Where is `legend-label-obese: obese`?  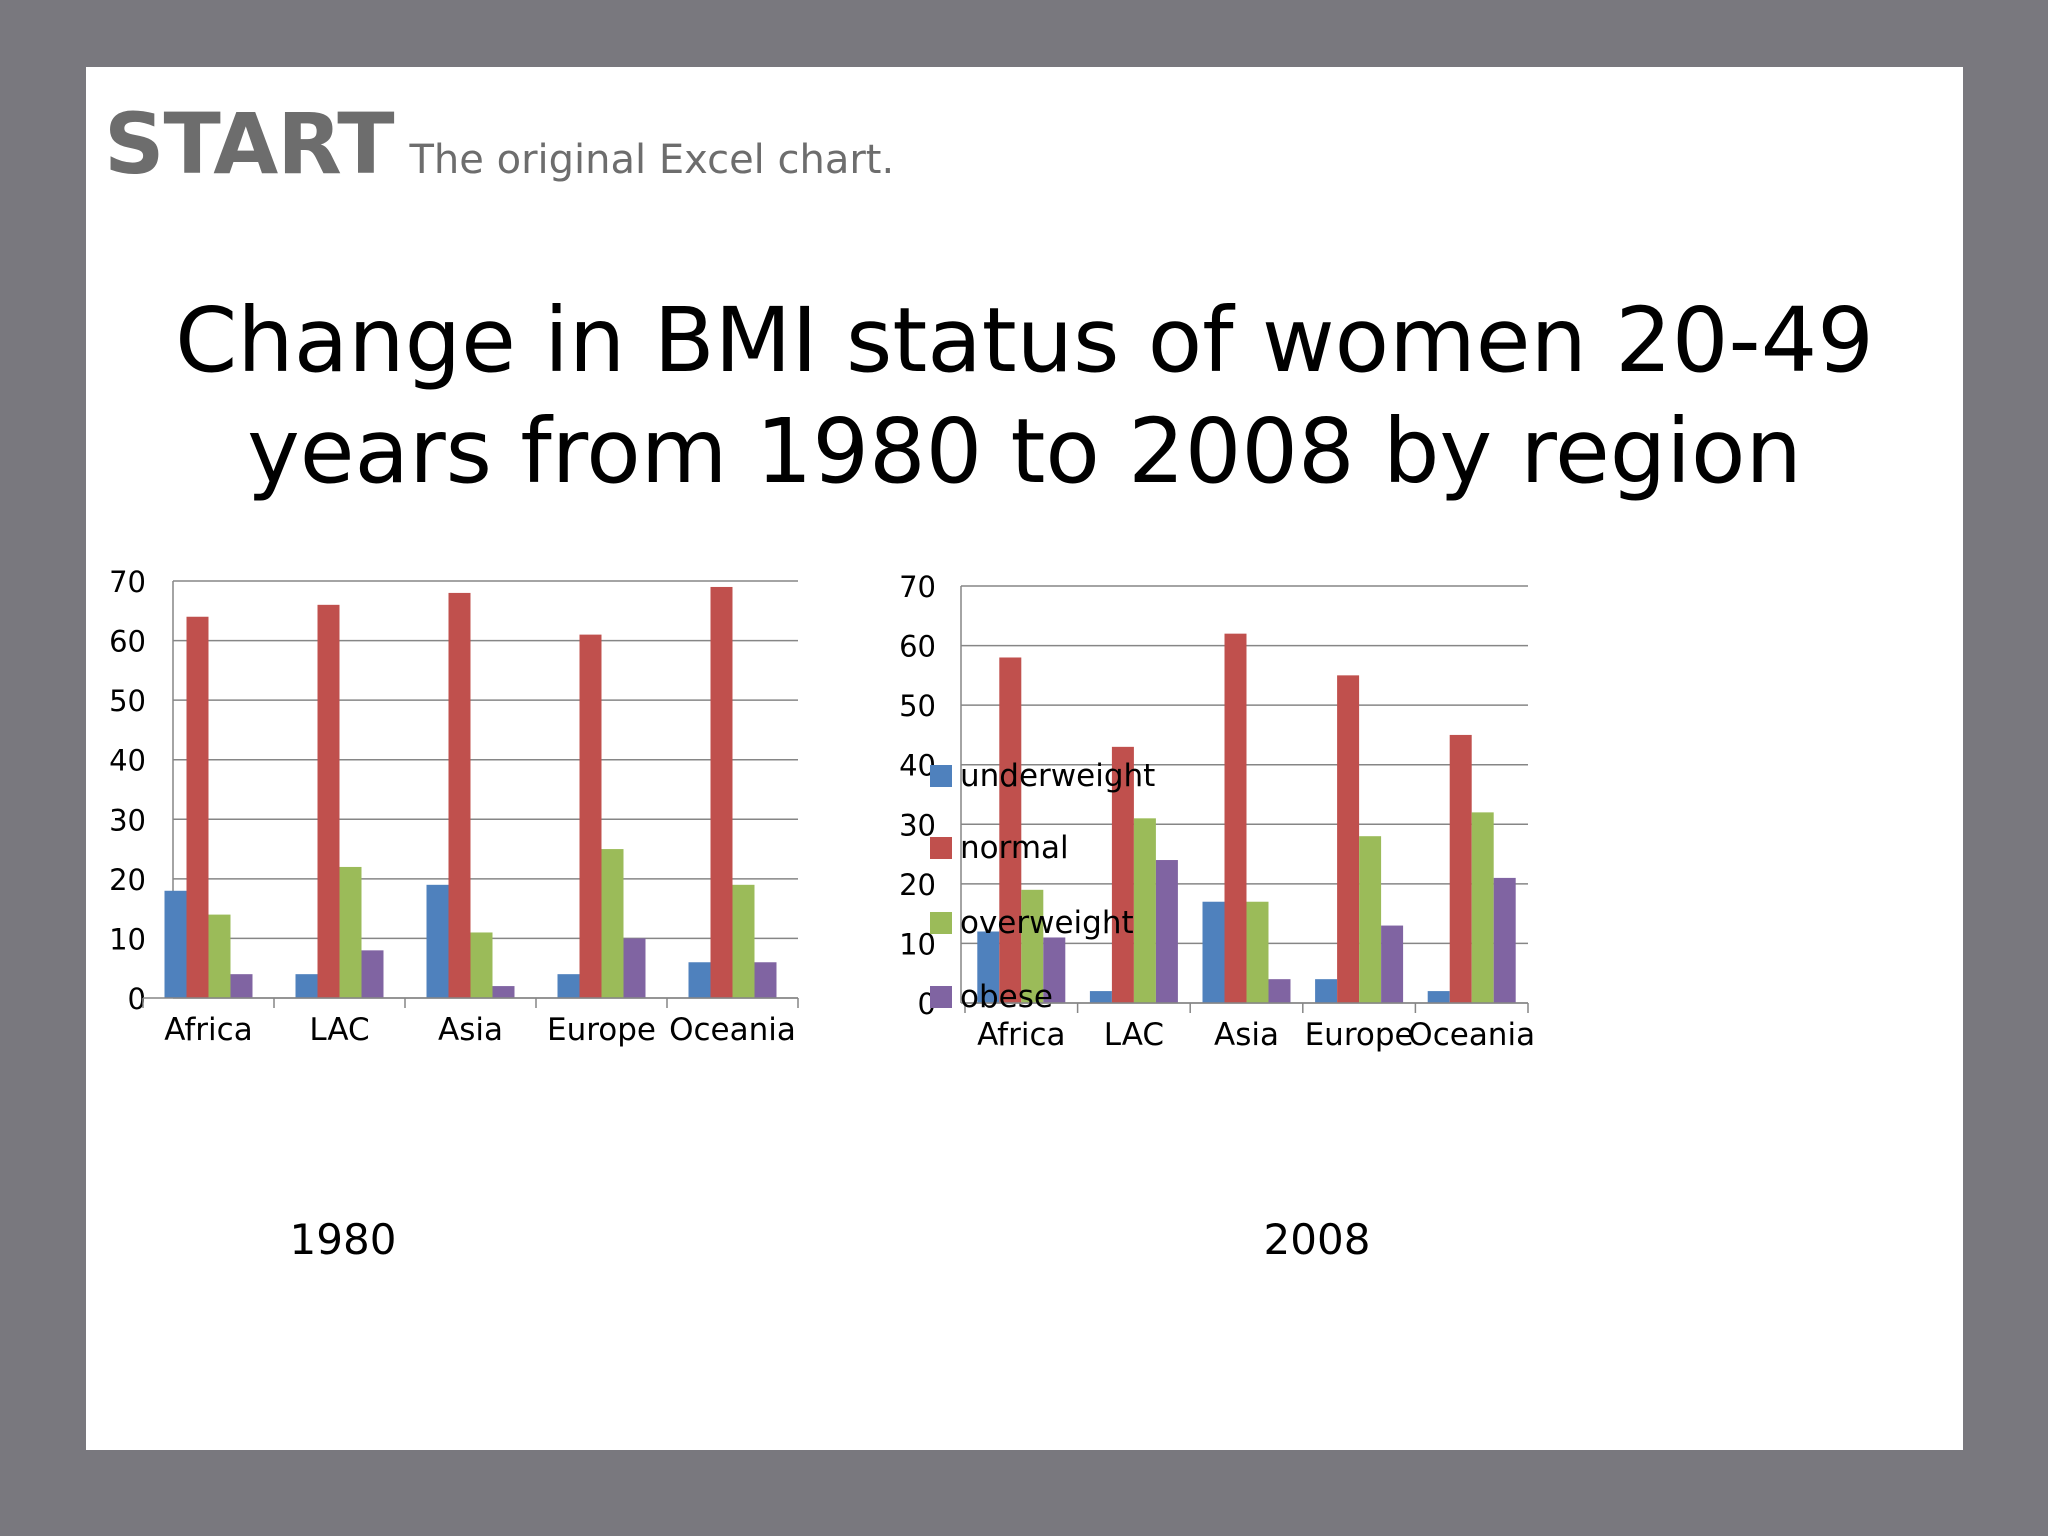
legend-label-obese: obese is located at coordinates (1006, 997).